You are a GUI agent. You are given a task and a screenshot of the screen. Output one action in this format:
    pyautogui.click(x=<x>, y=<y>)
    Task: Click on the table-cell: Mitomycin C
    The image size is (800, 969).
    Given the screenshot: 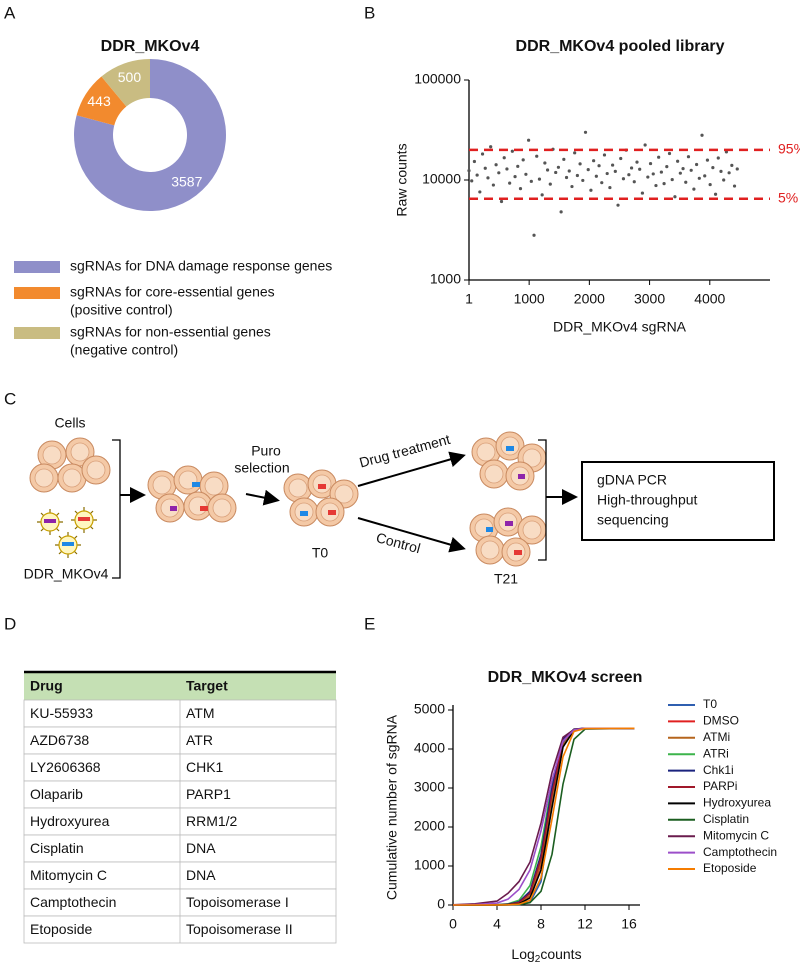 What is the action you would take?
    pyautogui.click(x=68, y=875)
    